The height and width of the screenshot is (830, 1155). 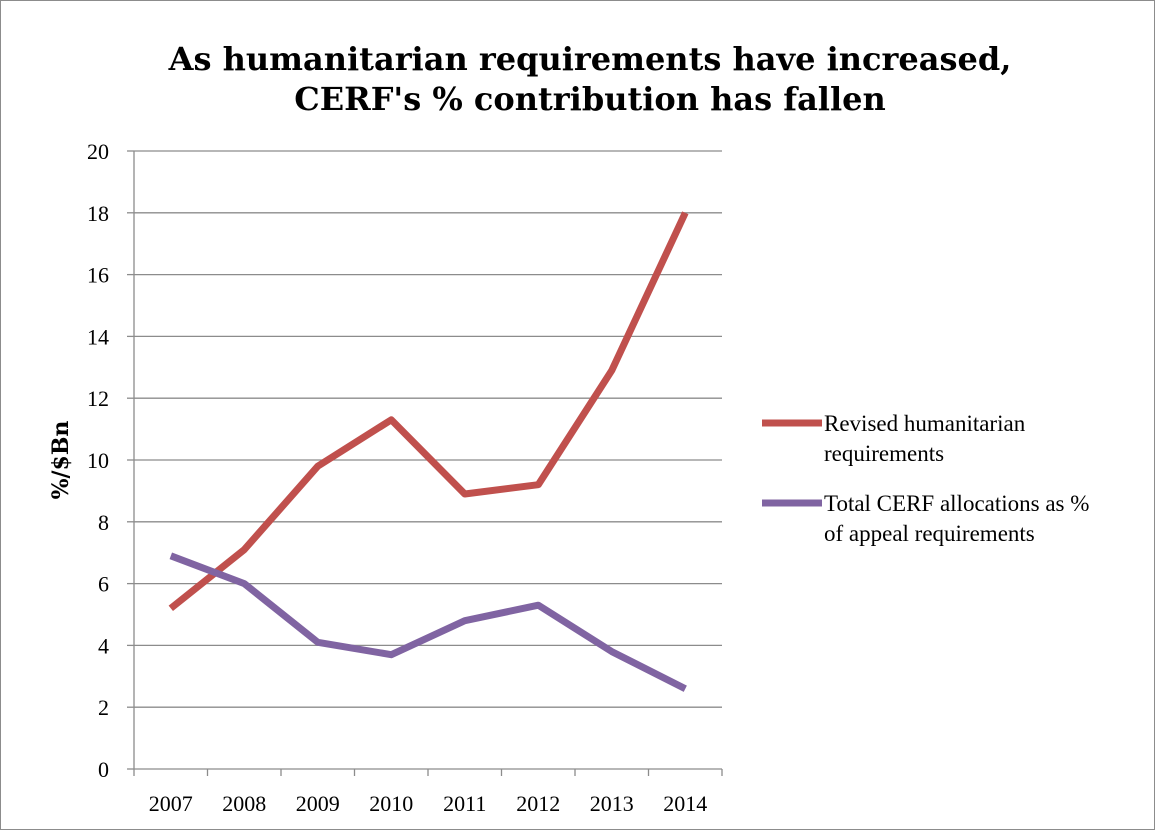 I want to click on y-tick-label: 10, so click(x=98, y=460).